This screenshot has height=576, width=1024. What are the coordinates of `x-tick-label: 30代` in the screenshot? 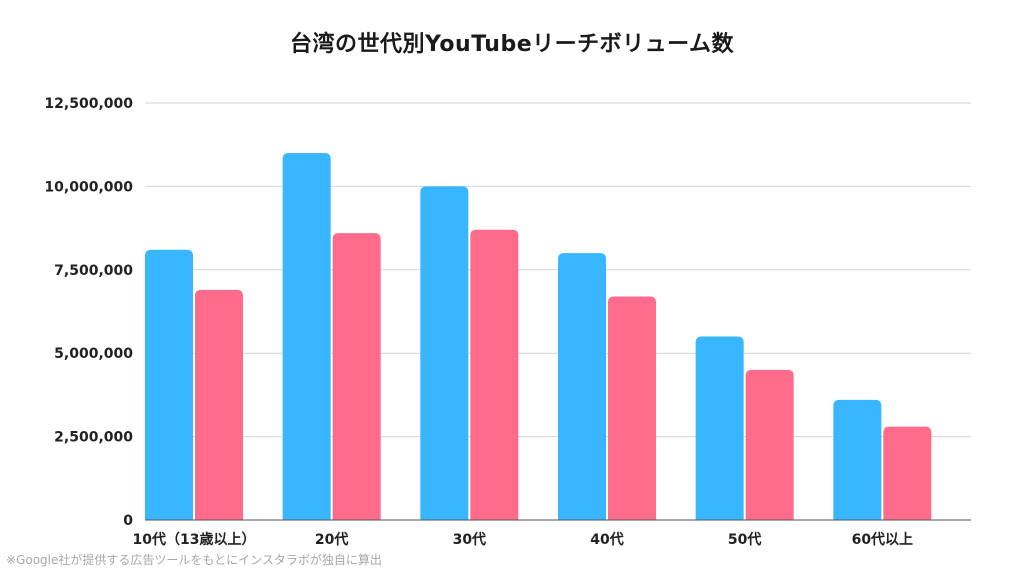 It's located at (469, 539).